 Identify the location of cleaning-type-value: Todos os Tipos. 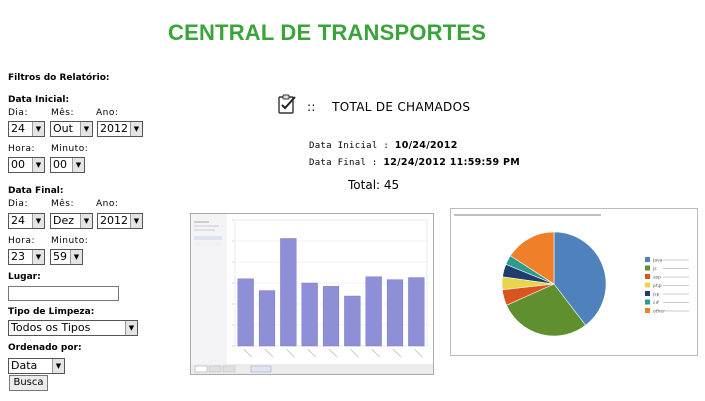
(51, 327).